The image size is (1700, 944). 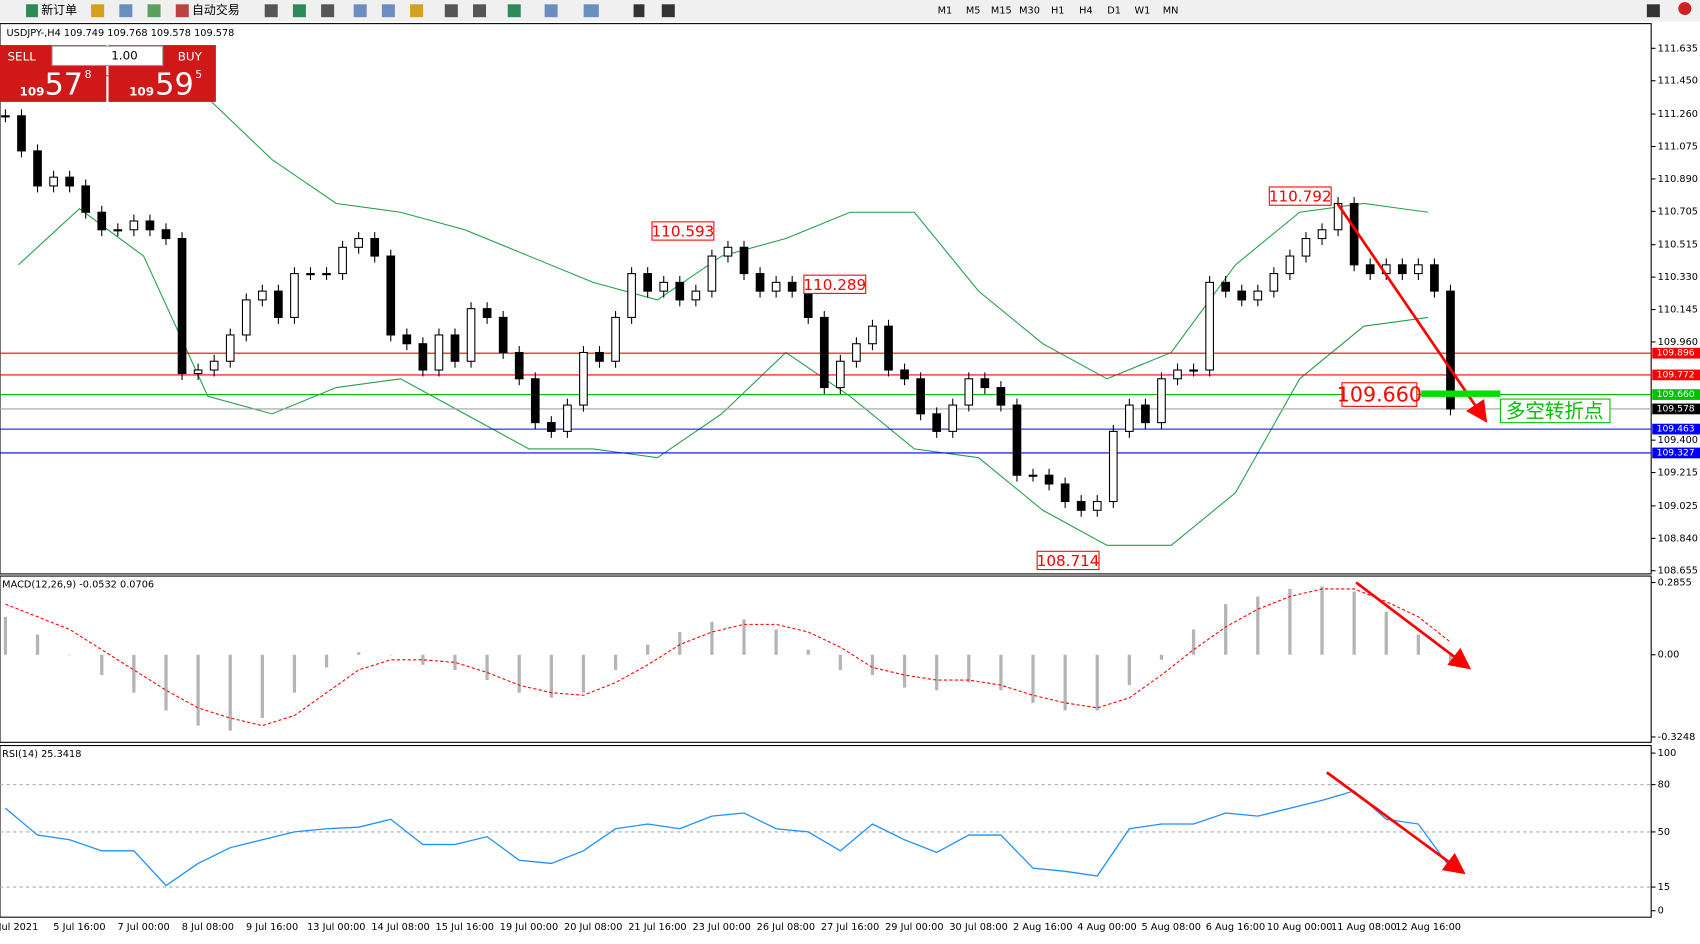 I want to click on rsi-title: RSI(14) 25.3418, so click(x=41, y=754).